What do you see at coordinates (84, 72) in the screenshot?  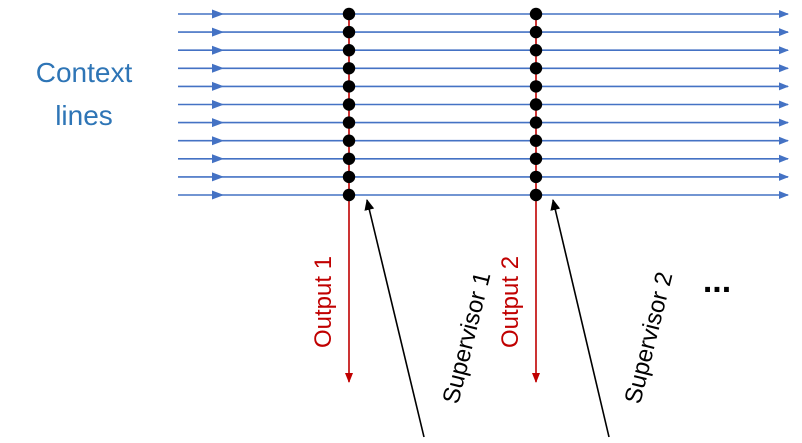 I see `context-label-line-1: Context` at bounding box center [84, 72].